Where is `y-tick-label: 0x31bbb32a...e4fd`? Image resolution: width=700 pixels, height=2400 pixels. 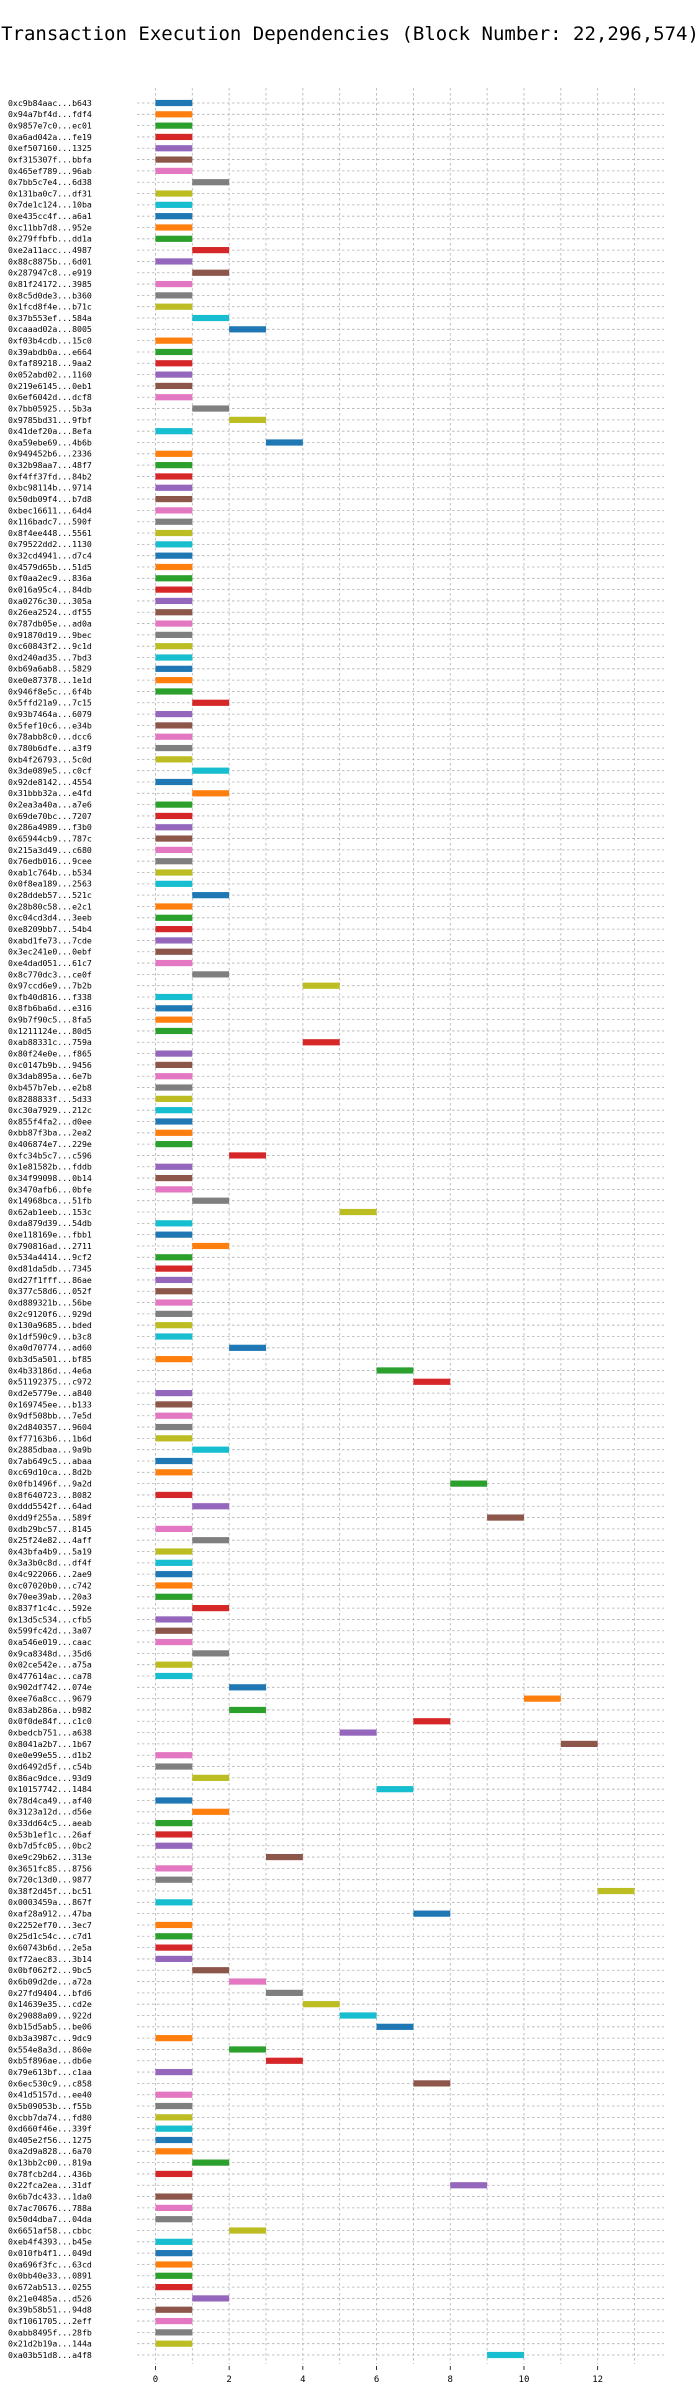
y-tick-label: 0x31bbb32a...e4fd is located at coordinates (50, 793).